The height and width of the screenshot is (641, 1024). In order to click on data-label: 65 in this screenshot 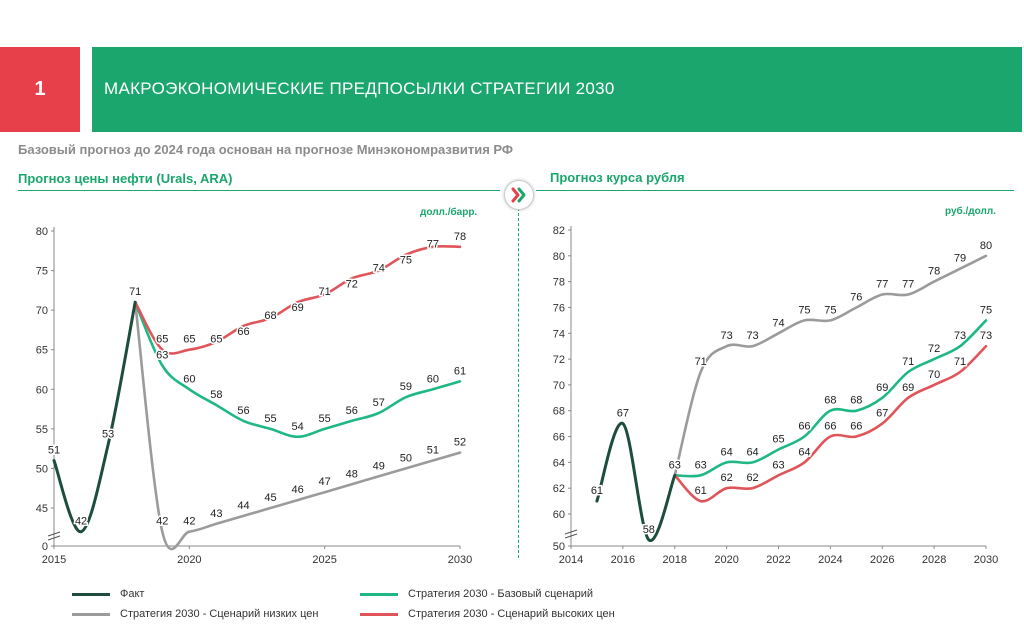, I will do `click(162, 340)`.